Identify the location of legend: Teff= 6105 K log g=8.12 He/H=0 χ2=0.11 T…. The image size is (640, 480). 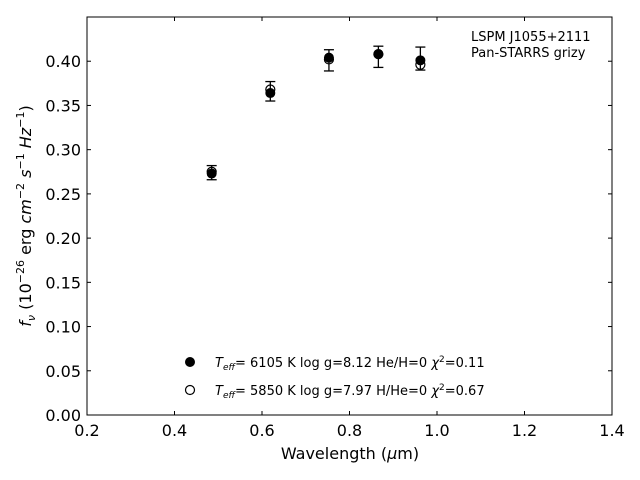
(334, 378).